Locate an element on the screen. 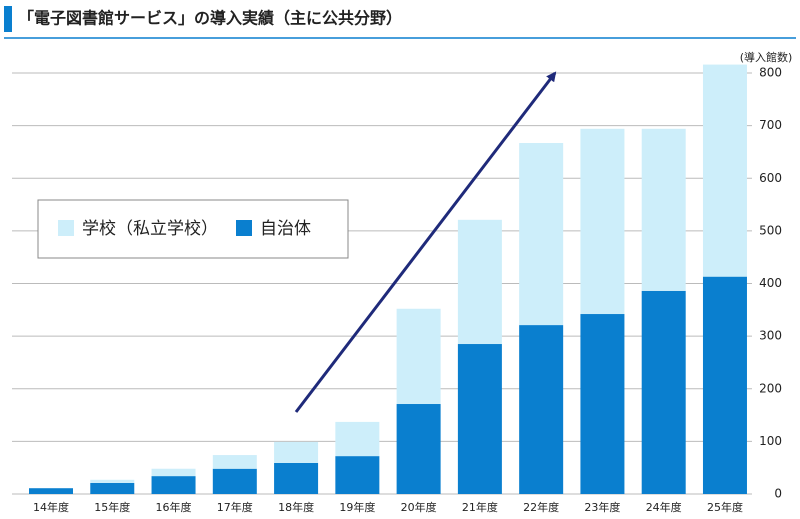 This screenshot has width=800, height=519. legend: 学校（私立学校） 自治体 is located at coordinates (184, 229).